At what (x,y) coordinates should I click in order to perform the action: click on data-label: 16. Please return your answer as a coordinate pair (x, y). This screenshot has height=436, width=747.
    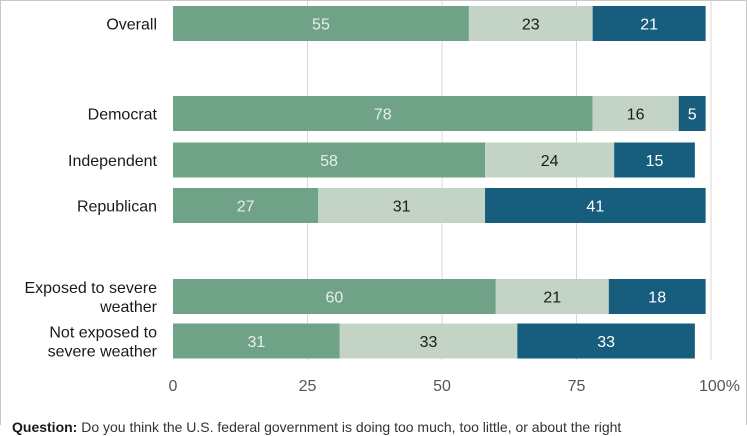
    Looking at the image, I should click on (636, 115).